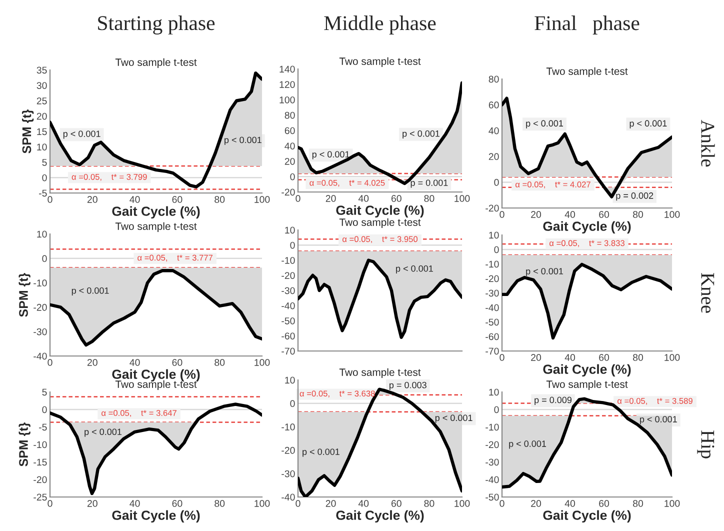 The image size is (724, 531). What do you see at coordinates (42, 132) in the screenshot?
I see `y-tick-label: 15` at bounding box center [42, 132].